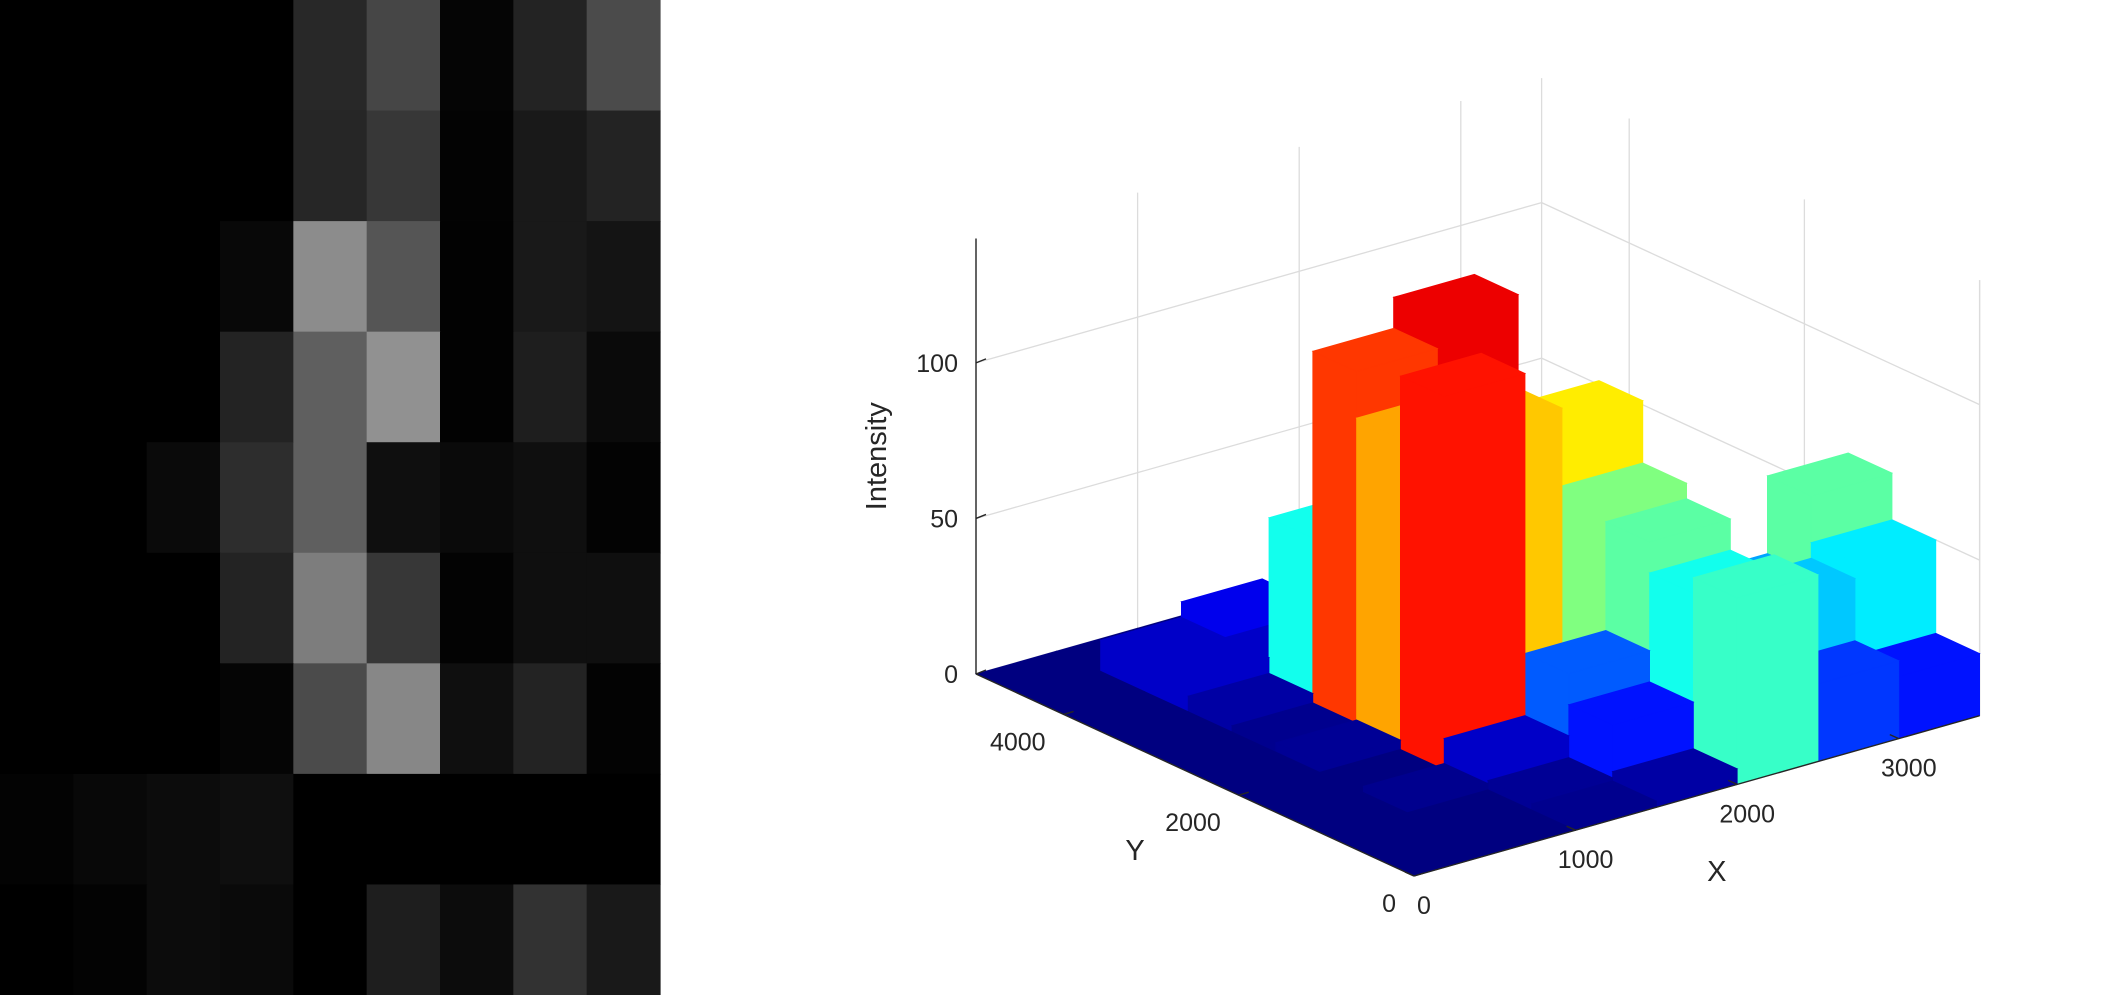 The image size is (2112, 995). Describe the element at coordinates (1747, 814) in the screenshot. I see `x-tick-label: 2000` at that location.